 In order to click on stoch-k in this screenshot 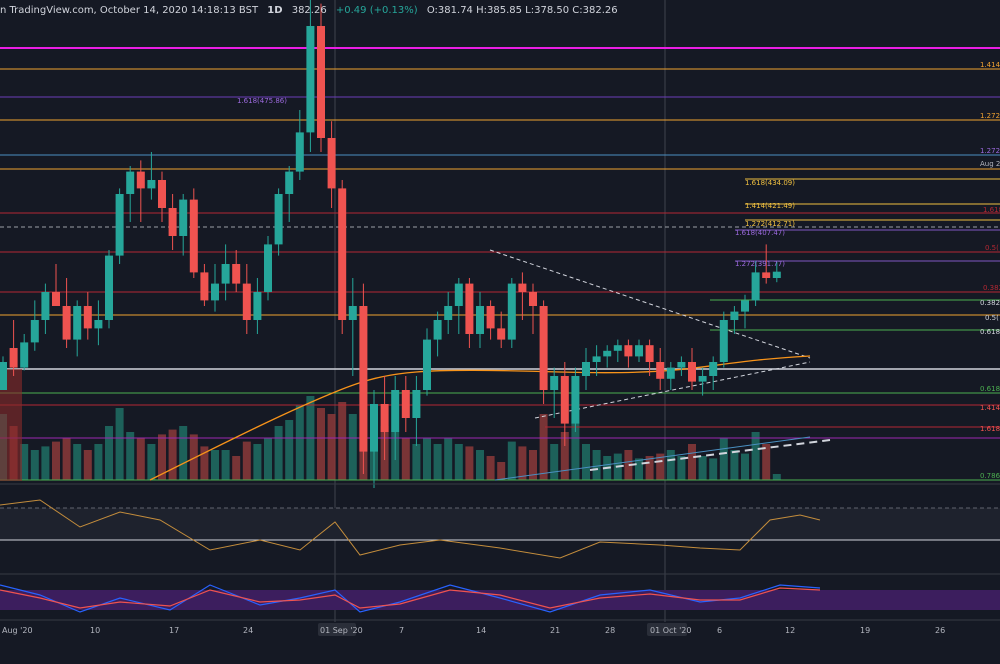, I will do `click(410, 598)`.